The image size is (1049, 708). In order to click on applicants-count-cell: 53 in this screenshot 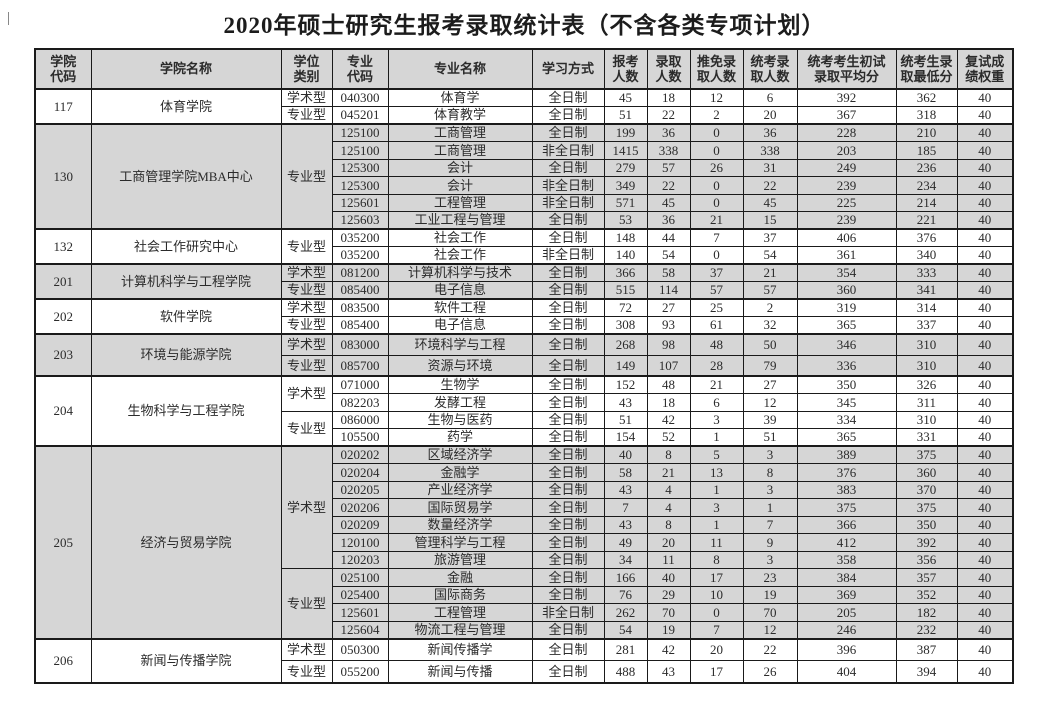, I will do `click(625, 220)`.